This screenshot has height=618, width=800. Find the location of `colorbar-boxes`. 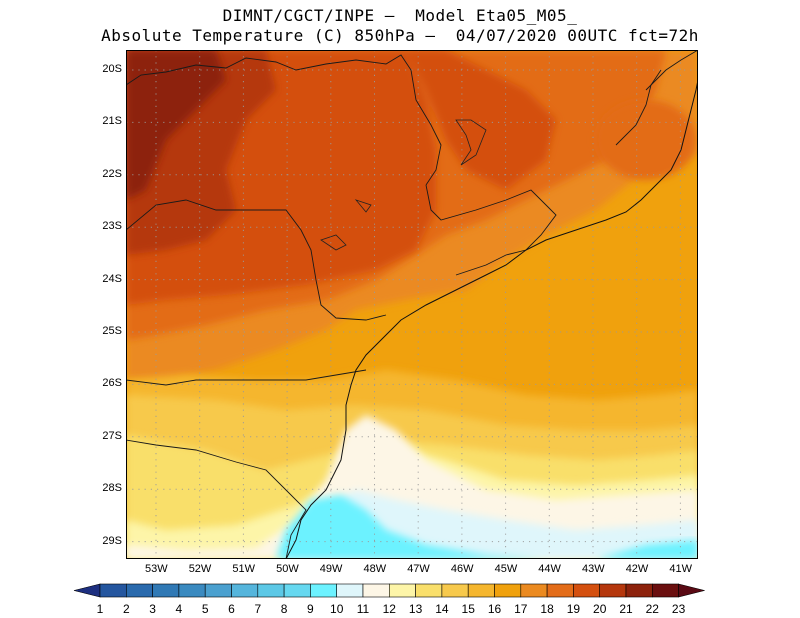

colorbar-boxes is located at coordinates (389, 590).